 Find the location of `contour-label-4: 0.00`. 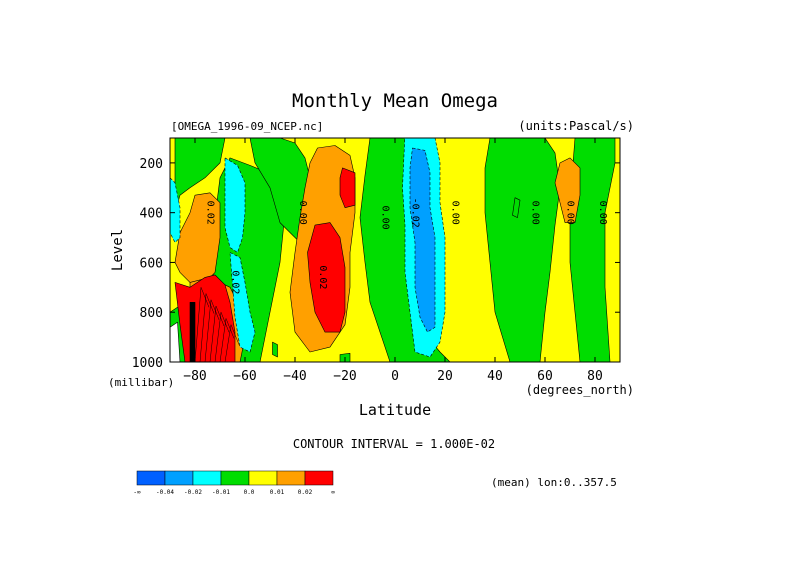

contour-label-4: 0.00 is located at coordinates (385, 218).